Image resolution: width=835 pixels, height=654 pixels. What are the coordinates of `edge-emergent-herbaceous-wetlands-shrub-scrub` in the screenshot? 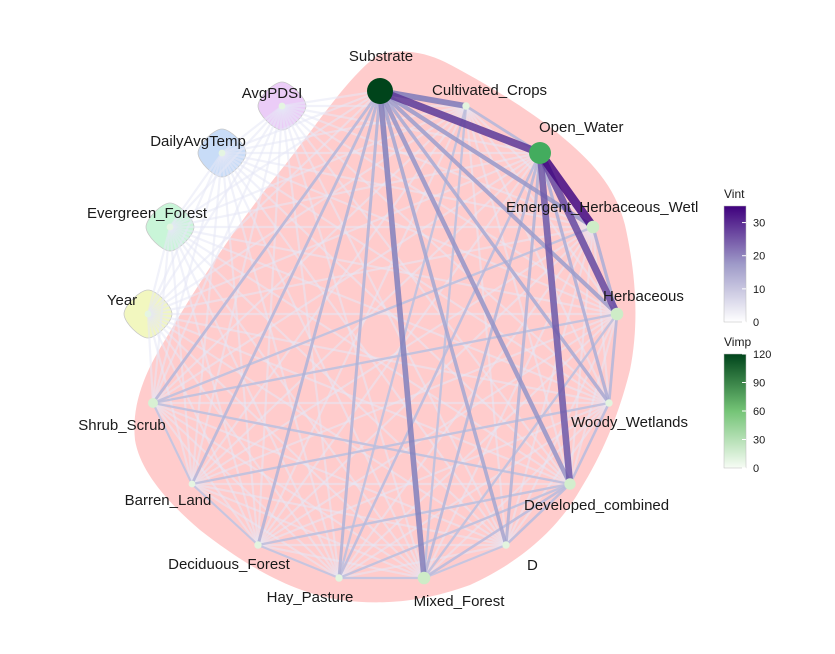 It's located at (373, 315).